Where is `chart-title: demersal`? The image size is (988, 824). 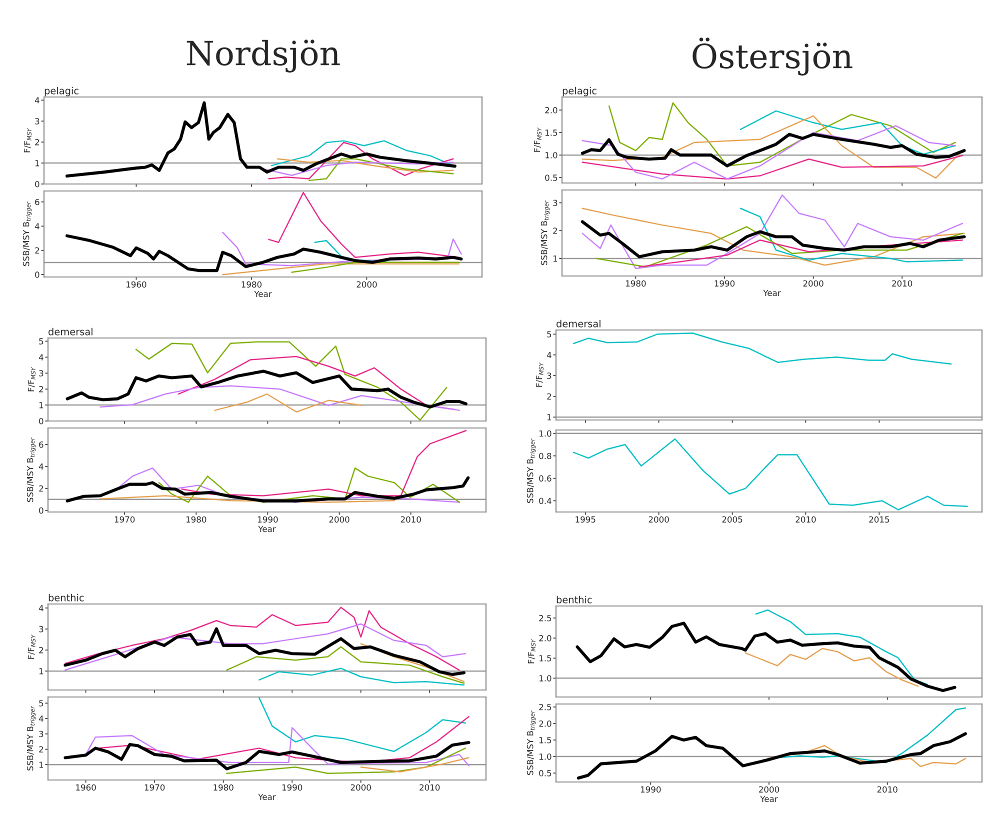 chart-title: demersal is located at coordinates (70, 332).